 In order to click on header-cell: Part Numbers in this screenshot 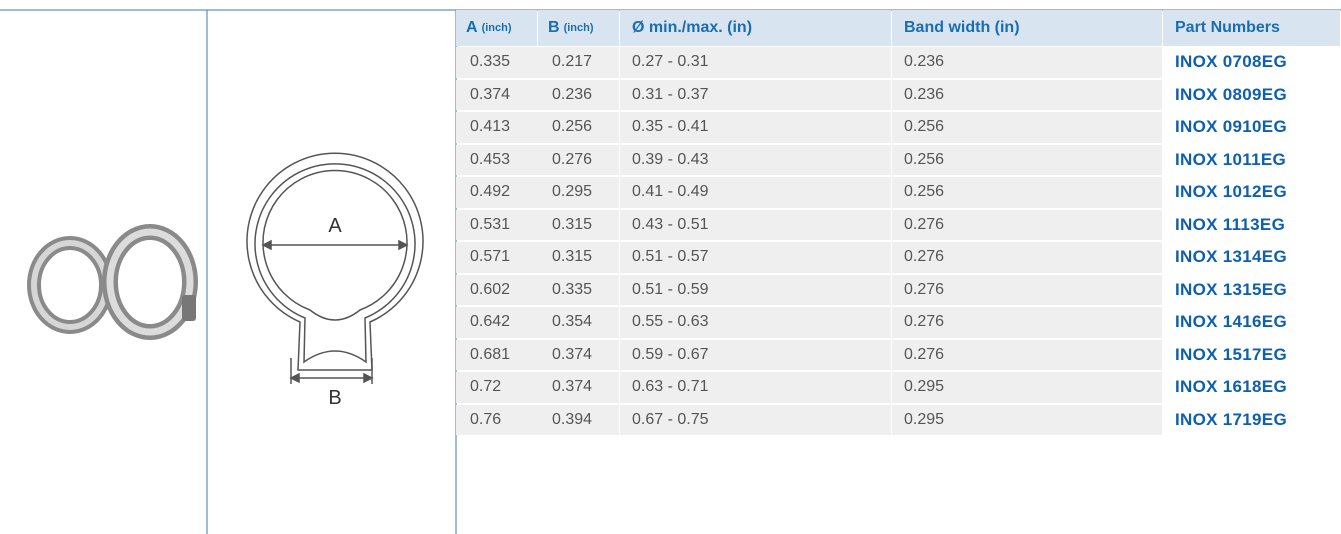, I will do `click(1251, 28)`.